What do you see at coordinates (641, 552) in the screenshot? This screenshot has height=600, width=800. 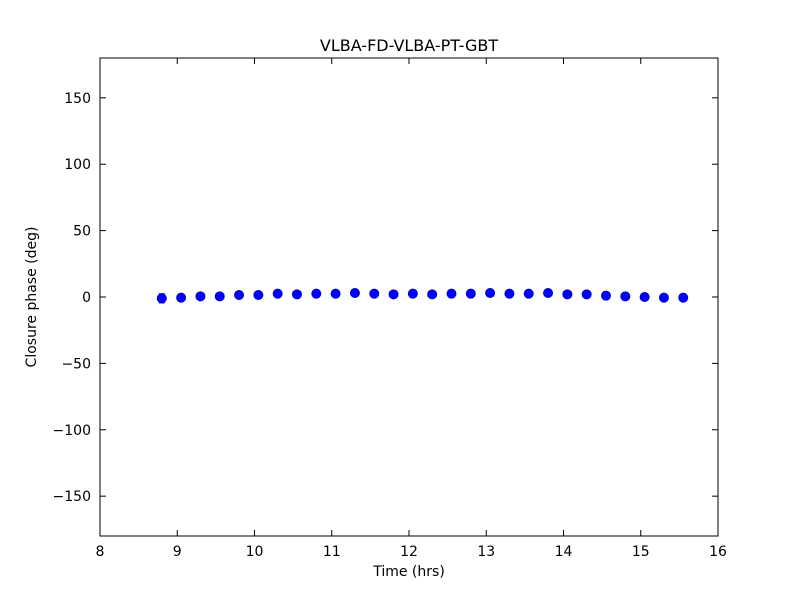 I see `x-tick-label: 15` at bounding box center [641, 552].